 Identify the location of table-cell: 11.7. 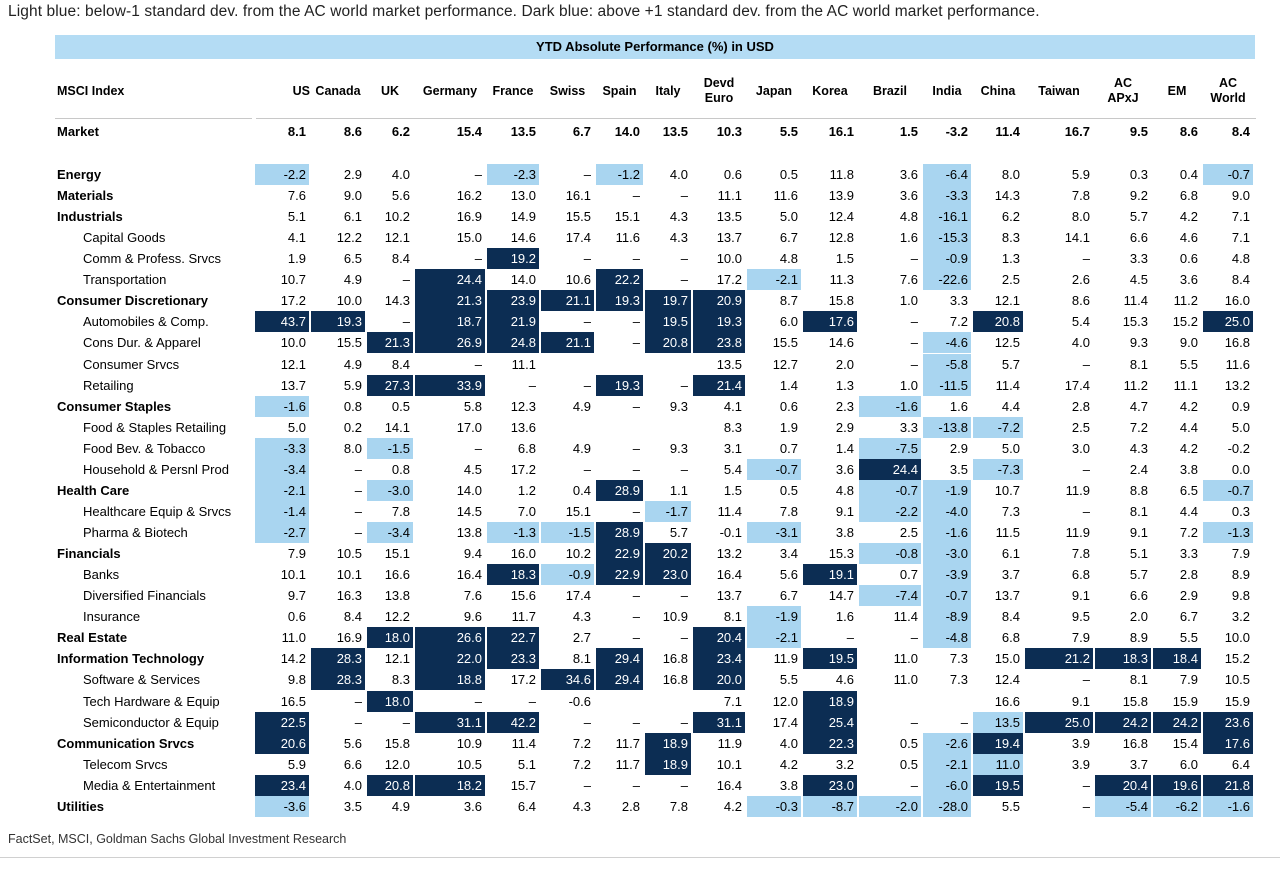
(627, 764).